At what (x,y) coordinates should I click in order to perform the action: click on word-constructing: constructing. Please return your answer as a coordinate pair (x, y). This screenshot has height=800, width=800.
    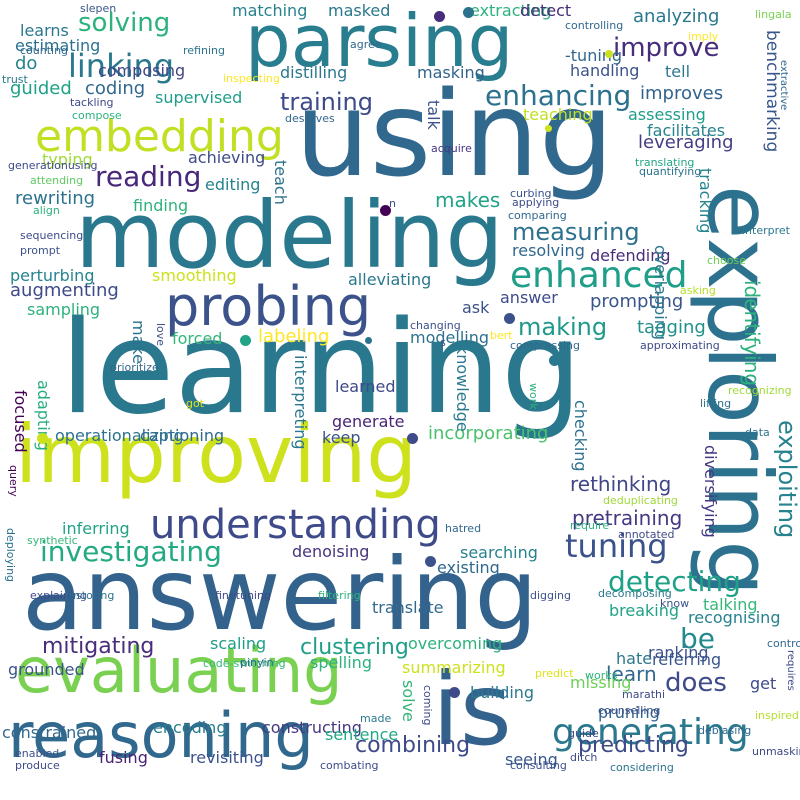
    Looking at the image, I should click on (312, 727).